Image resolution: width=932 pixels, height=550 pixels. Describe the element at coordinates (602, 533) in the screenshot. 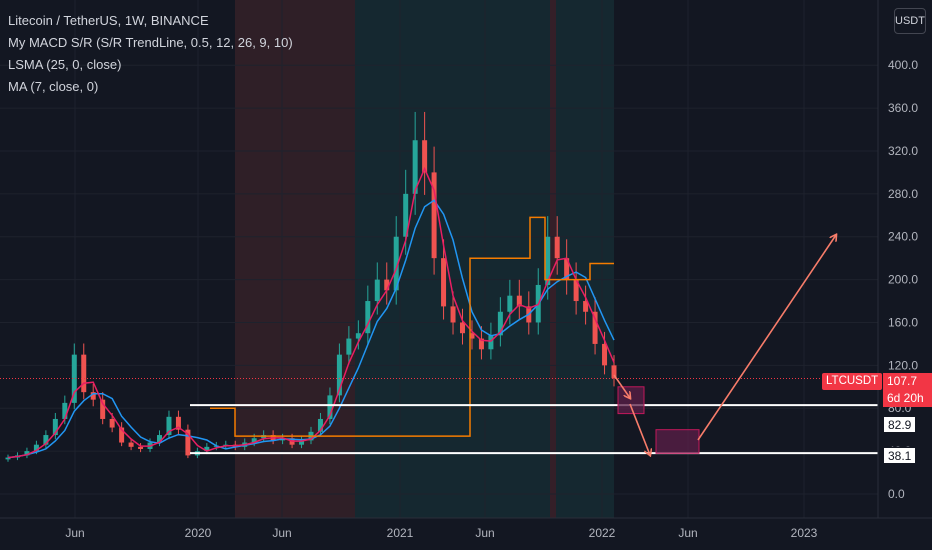

I see `time-tick-label: 2022` at that location.